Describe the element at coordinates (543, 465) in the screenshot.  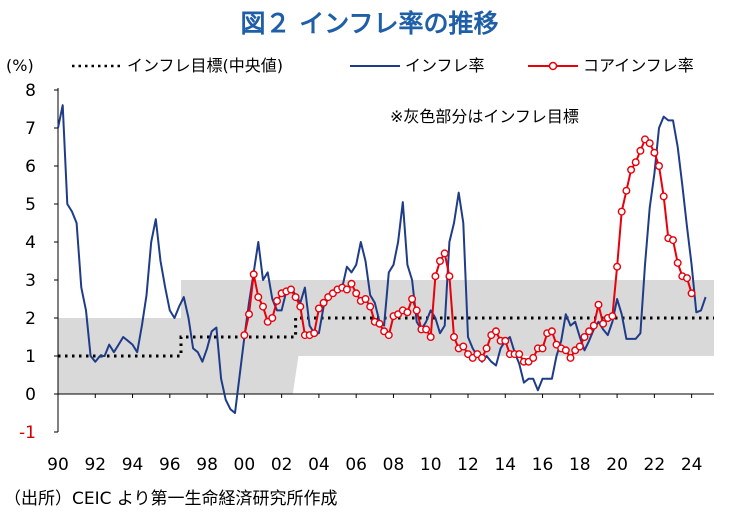
I see `x-tick-label: 16` at that location.